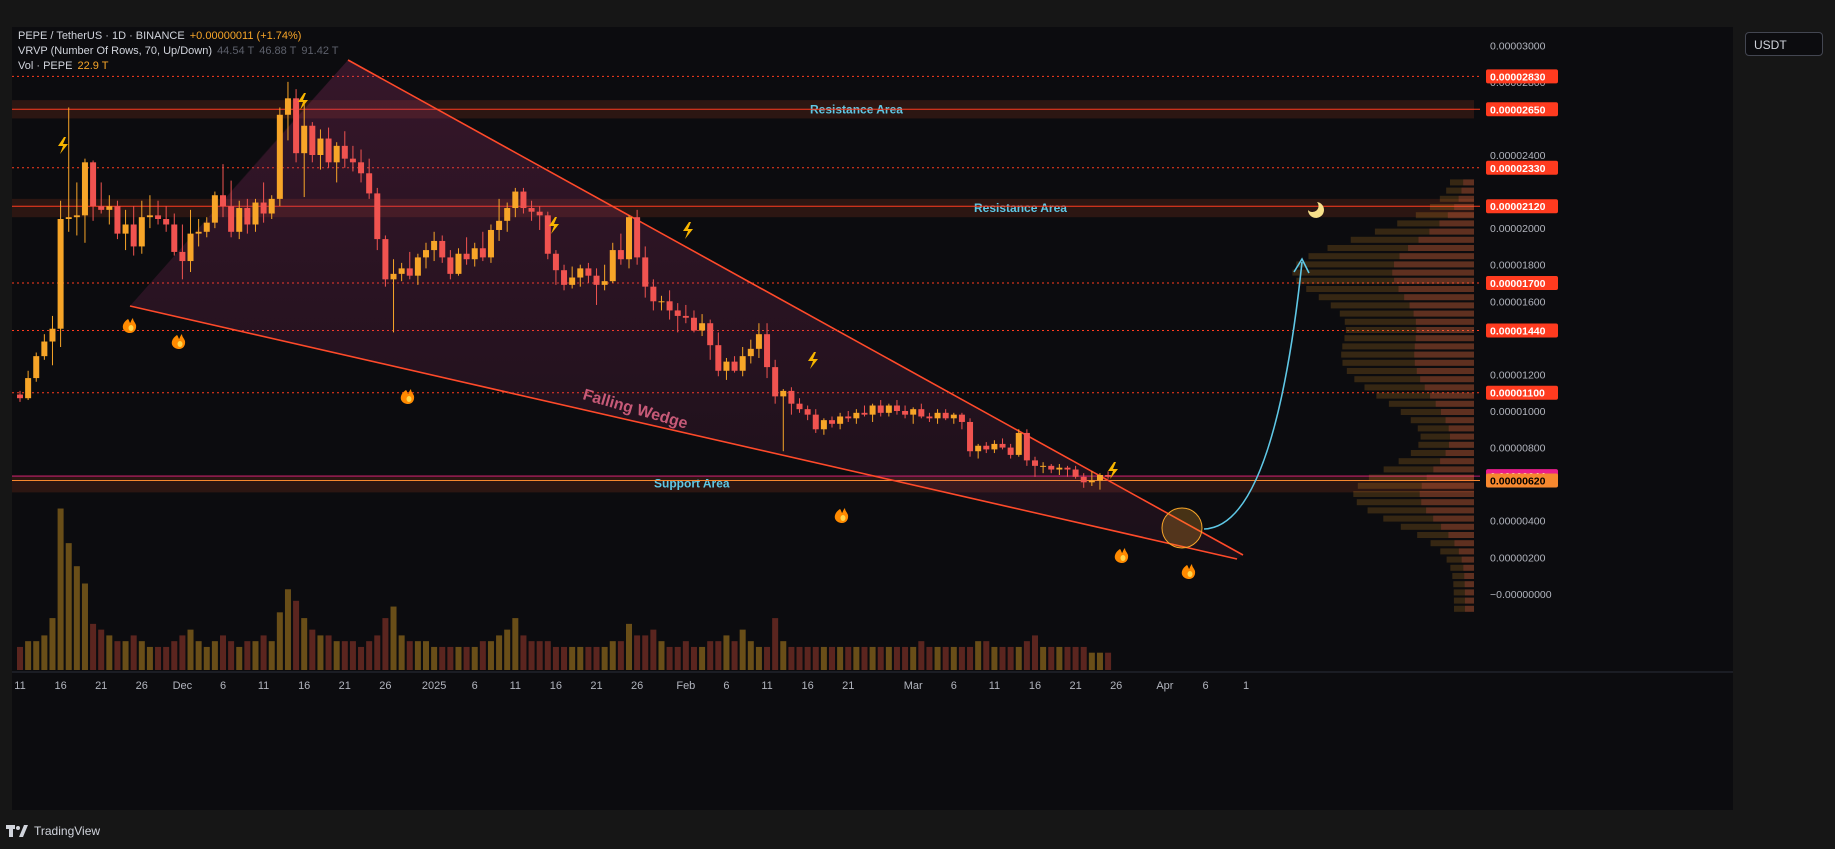 The image size is (1835, 849). What do you see at coordinates (1518, 156) in the screenshot?
I see `y-tick-label: 0.00002400` at bounding box center [1518, 156].